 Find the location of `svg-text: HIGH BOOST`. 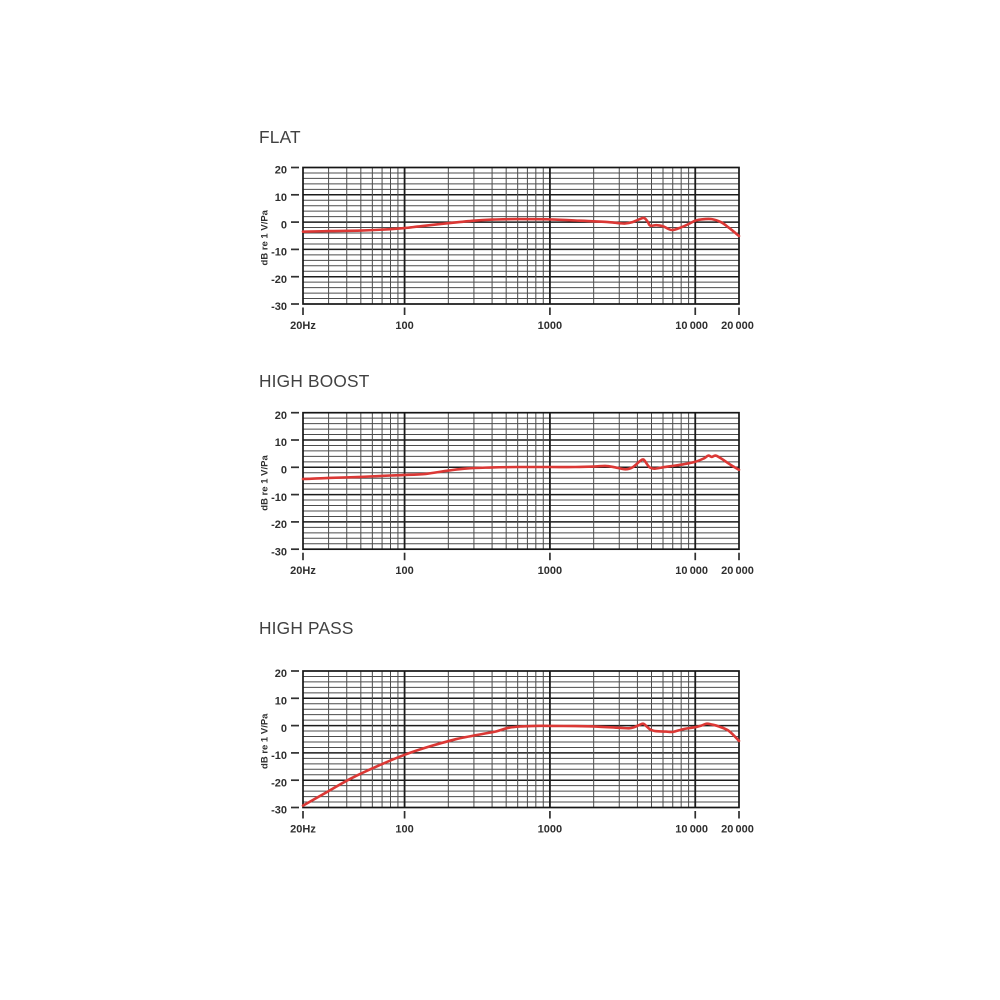

svg-text: HIGH BOOST is located at coordinates (314, 381).